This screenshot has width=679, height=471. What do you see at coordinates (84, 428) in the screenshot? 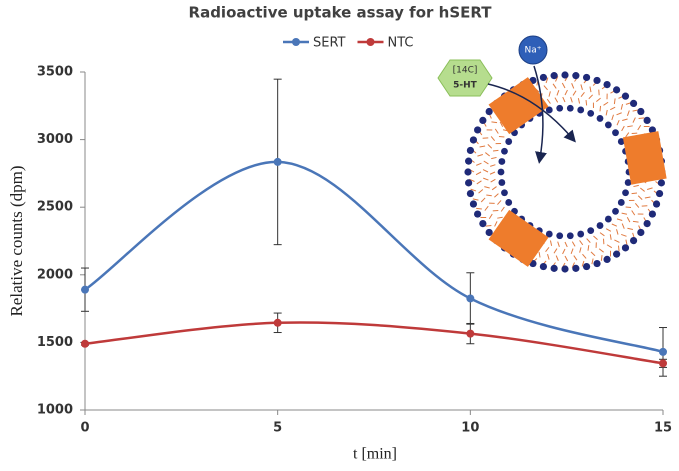
I see `x-tick-label: 0` at bounding box center [84, 428].